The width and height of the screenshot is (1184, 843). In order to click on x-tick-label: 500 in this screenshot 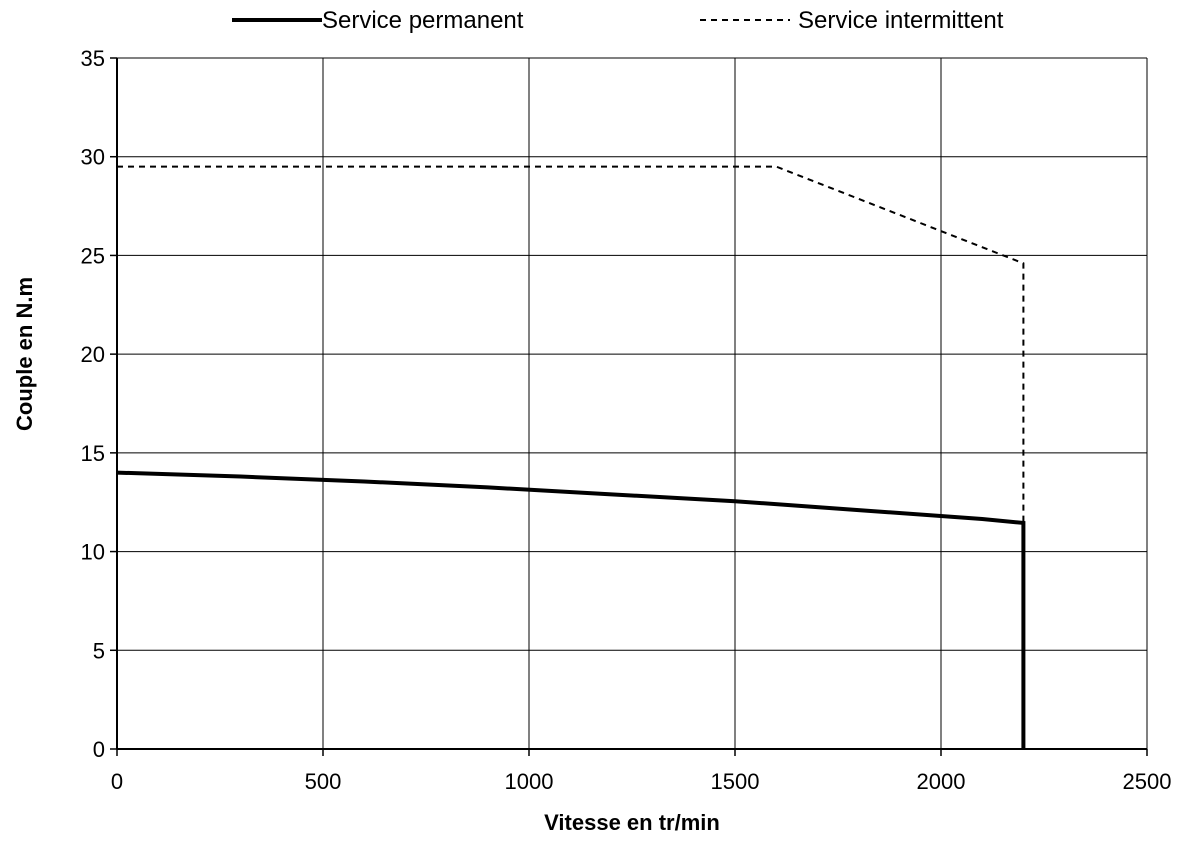, I will do `click(323, 781)`.